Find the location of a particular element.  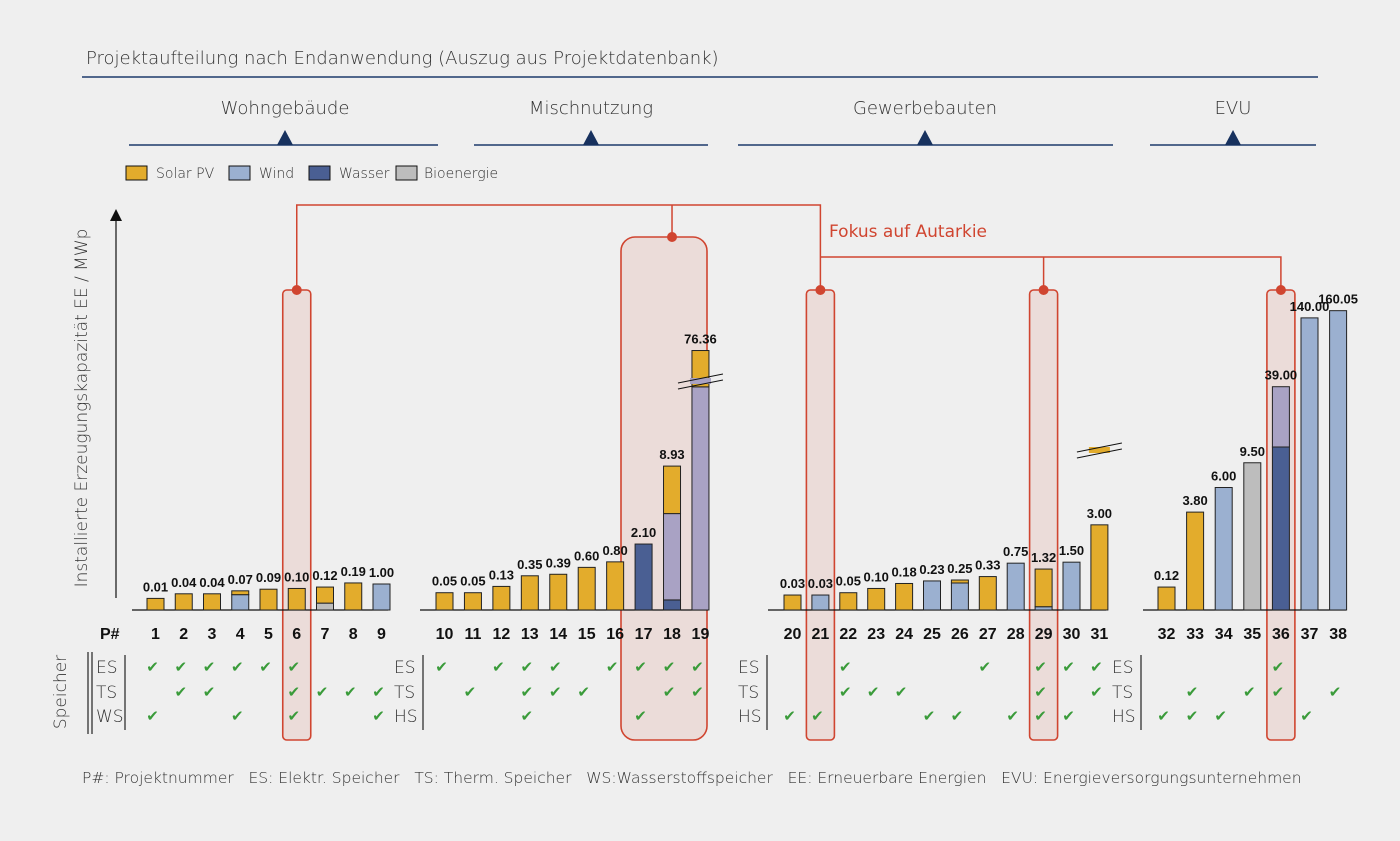

project-number-27: 27 is located at coordinates (988, 634).